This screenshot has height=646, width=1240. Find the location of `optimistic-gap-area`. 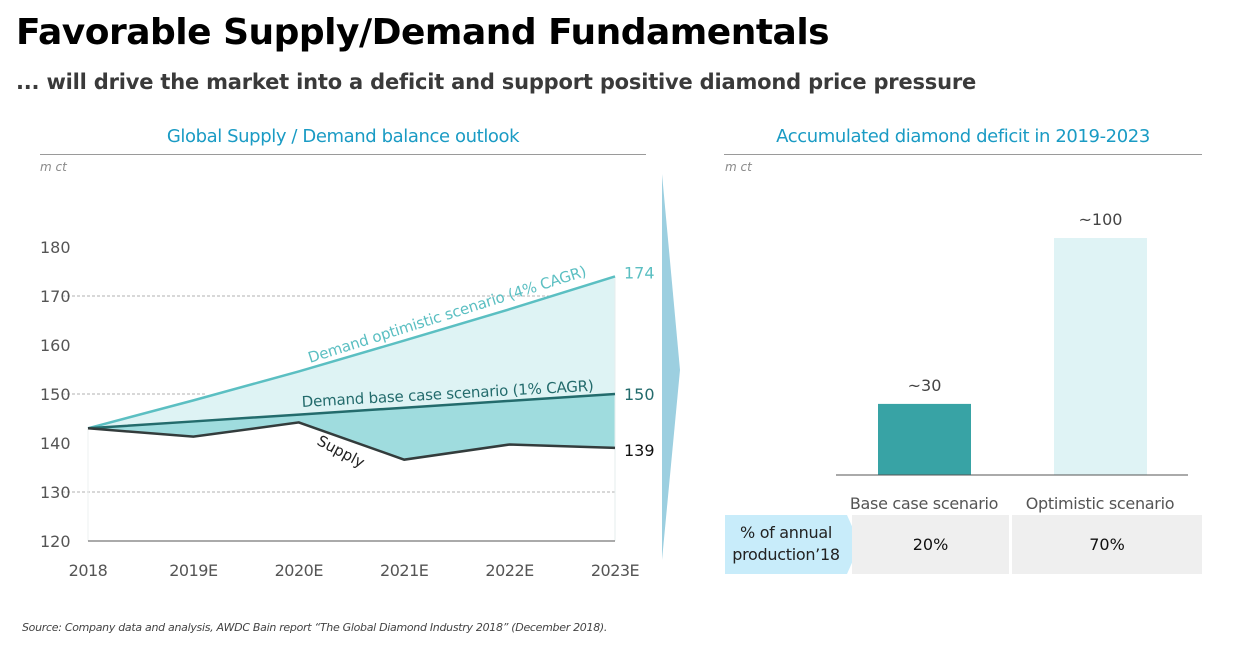

optimistic-gap-area is located at coordinates (351, 352).